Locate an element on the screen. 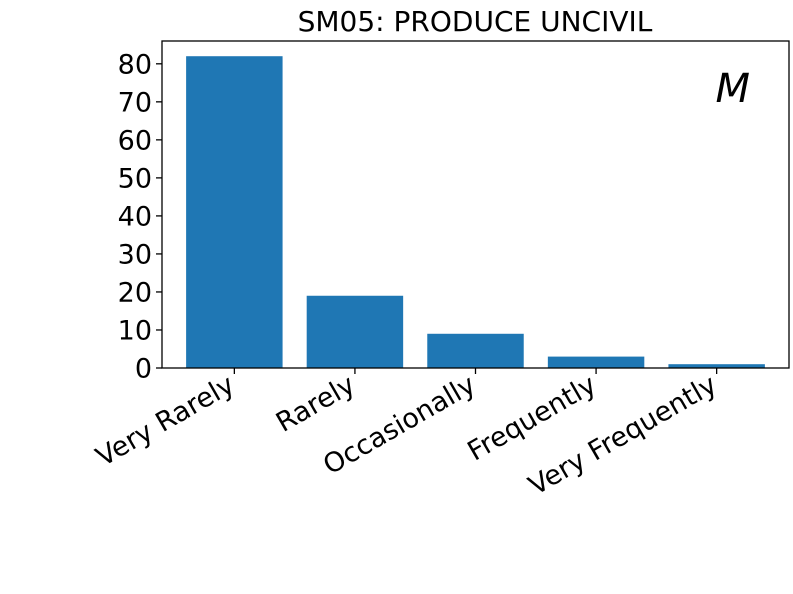 The width and height of the screenshot is (793, 594). y-tick-label: 50 is located at coordinates (135, 178).